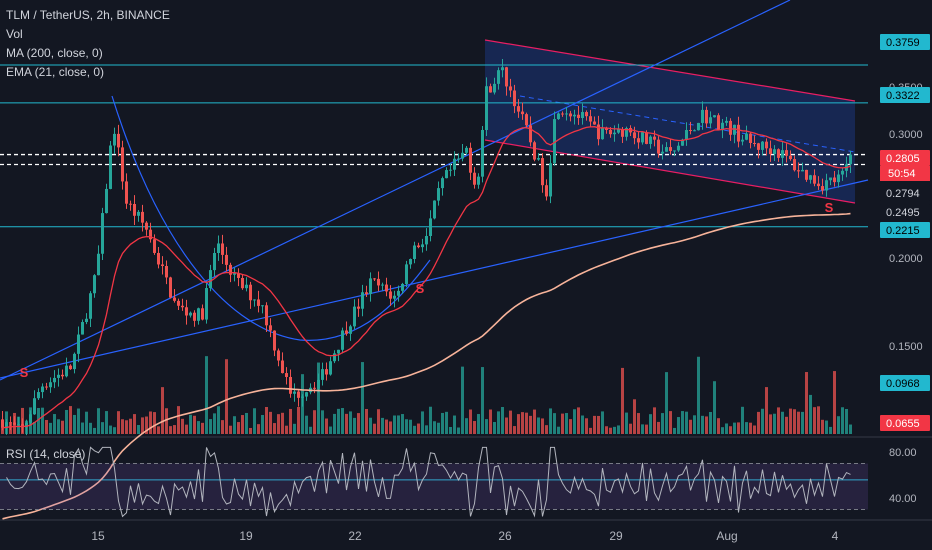  What do you see at coordinates (98, 536) in the screenshot?
I see `x-tick-label: 15` at bounding box center [98, 536].